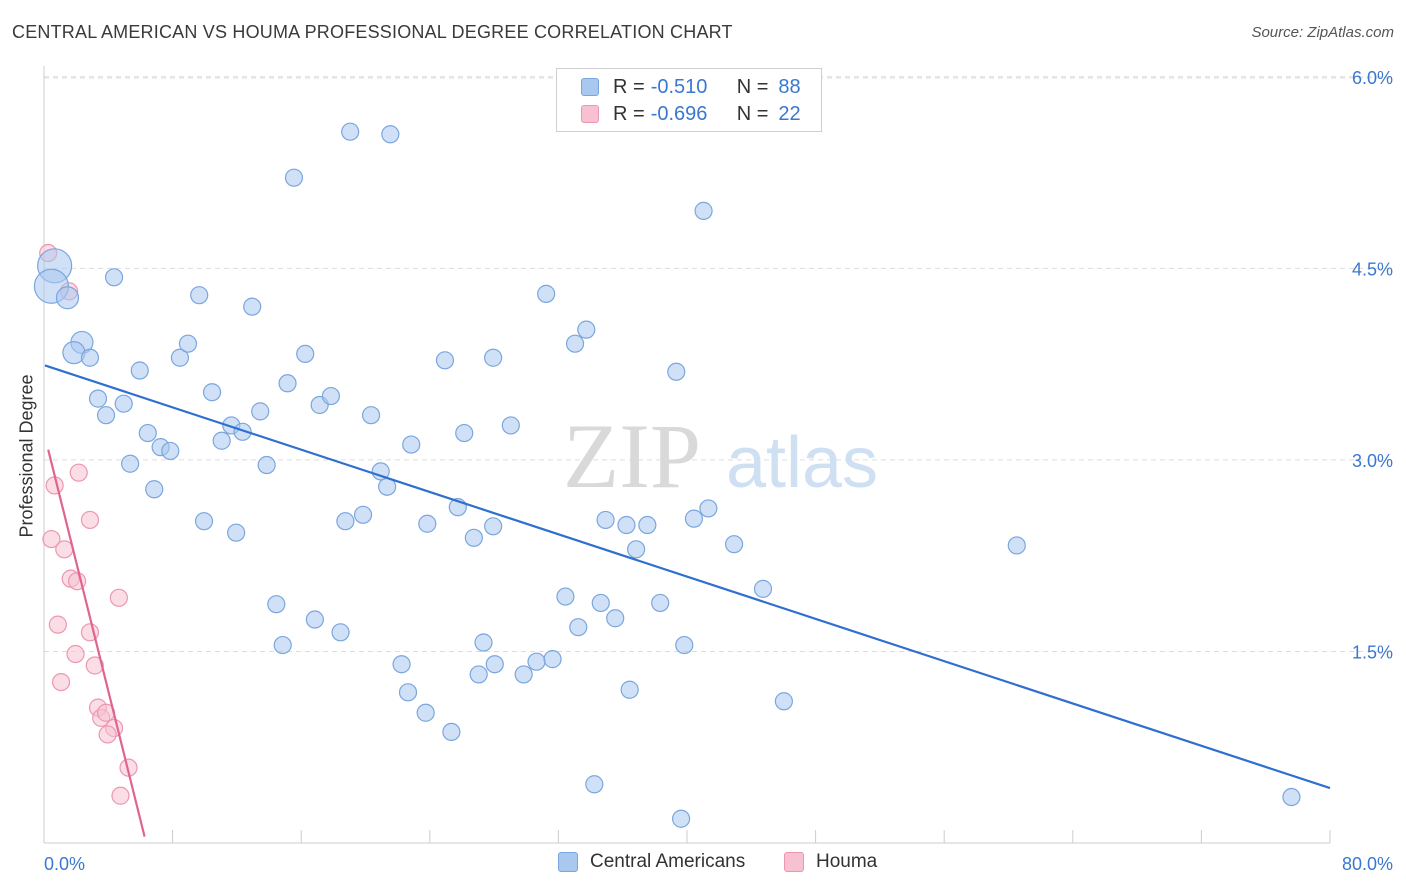  What do you see at coordinates (1372, 78) in the screenshot?
I see `y-tick-label: 6.0%` at bounding box center [1372, 78].